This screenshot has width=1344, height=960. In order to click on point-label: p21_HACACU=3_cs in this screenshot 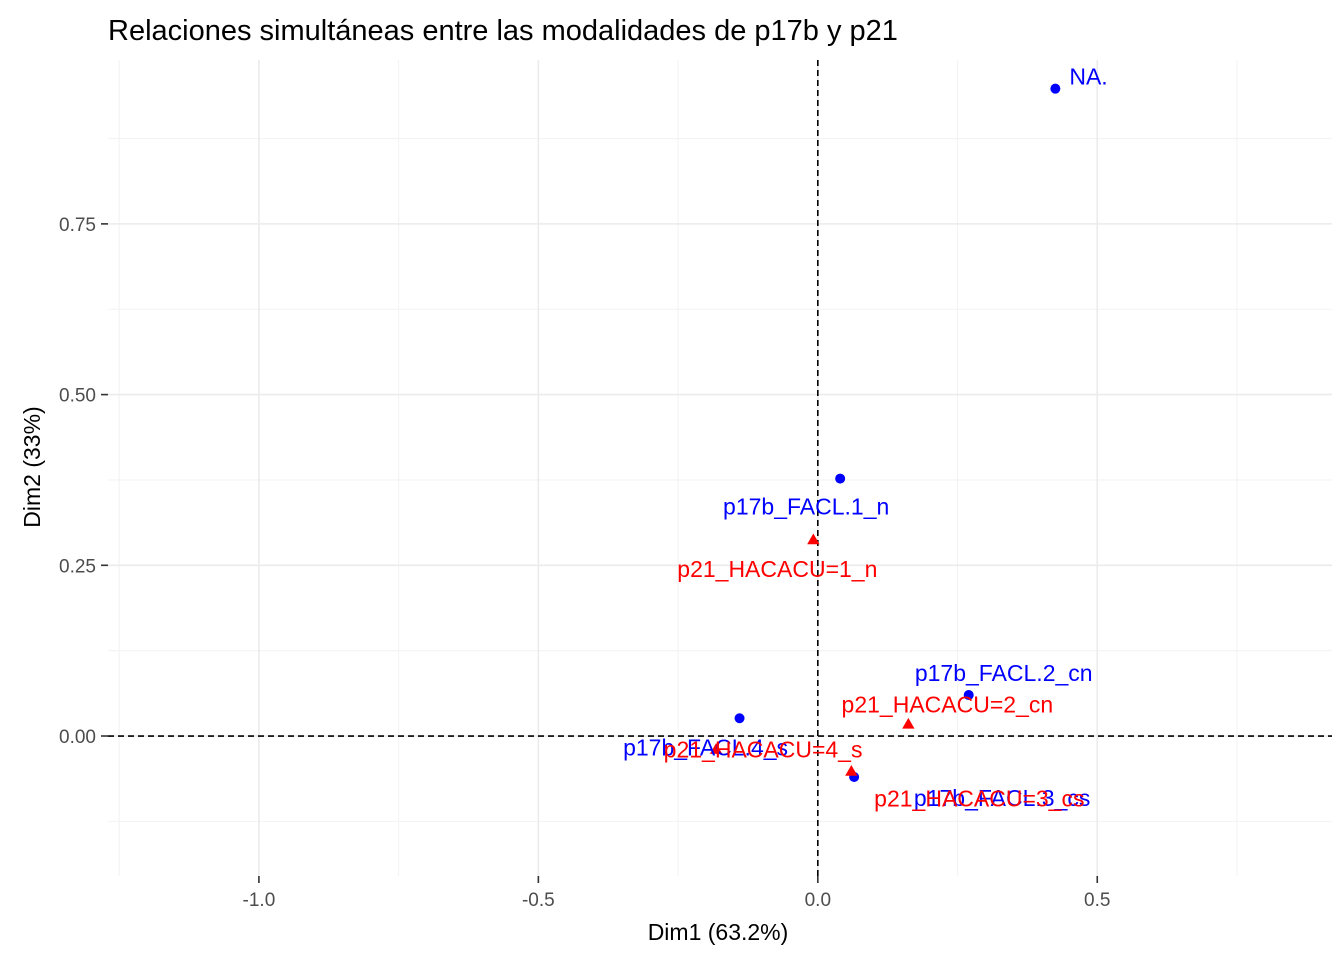, I will do `click(979, 799)`.